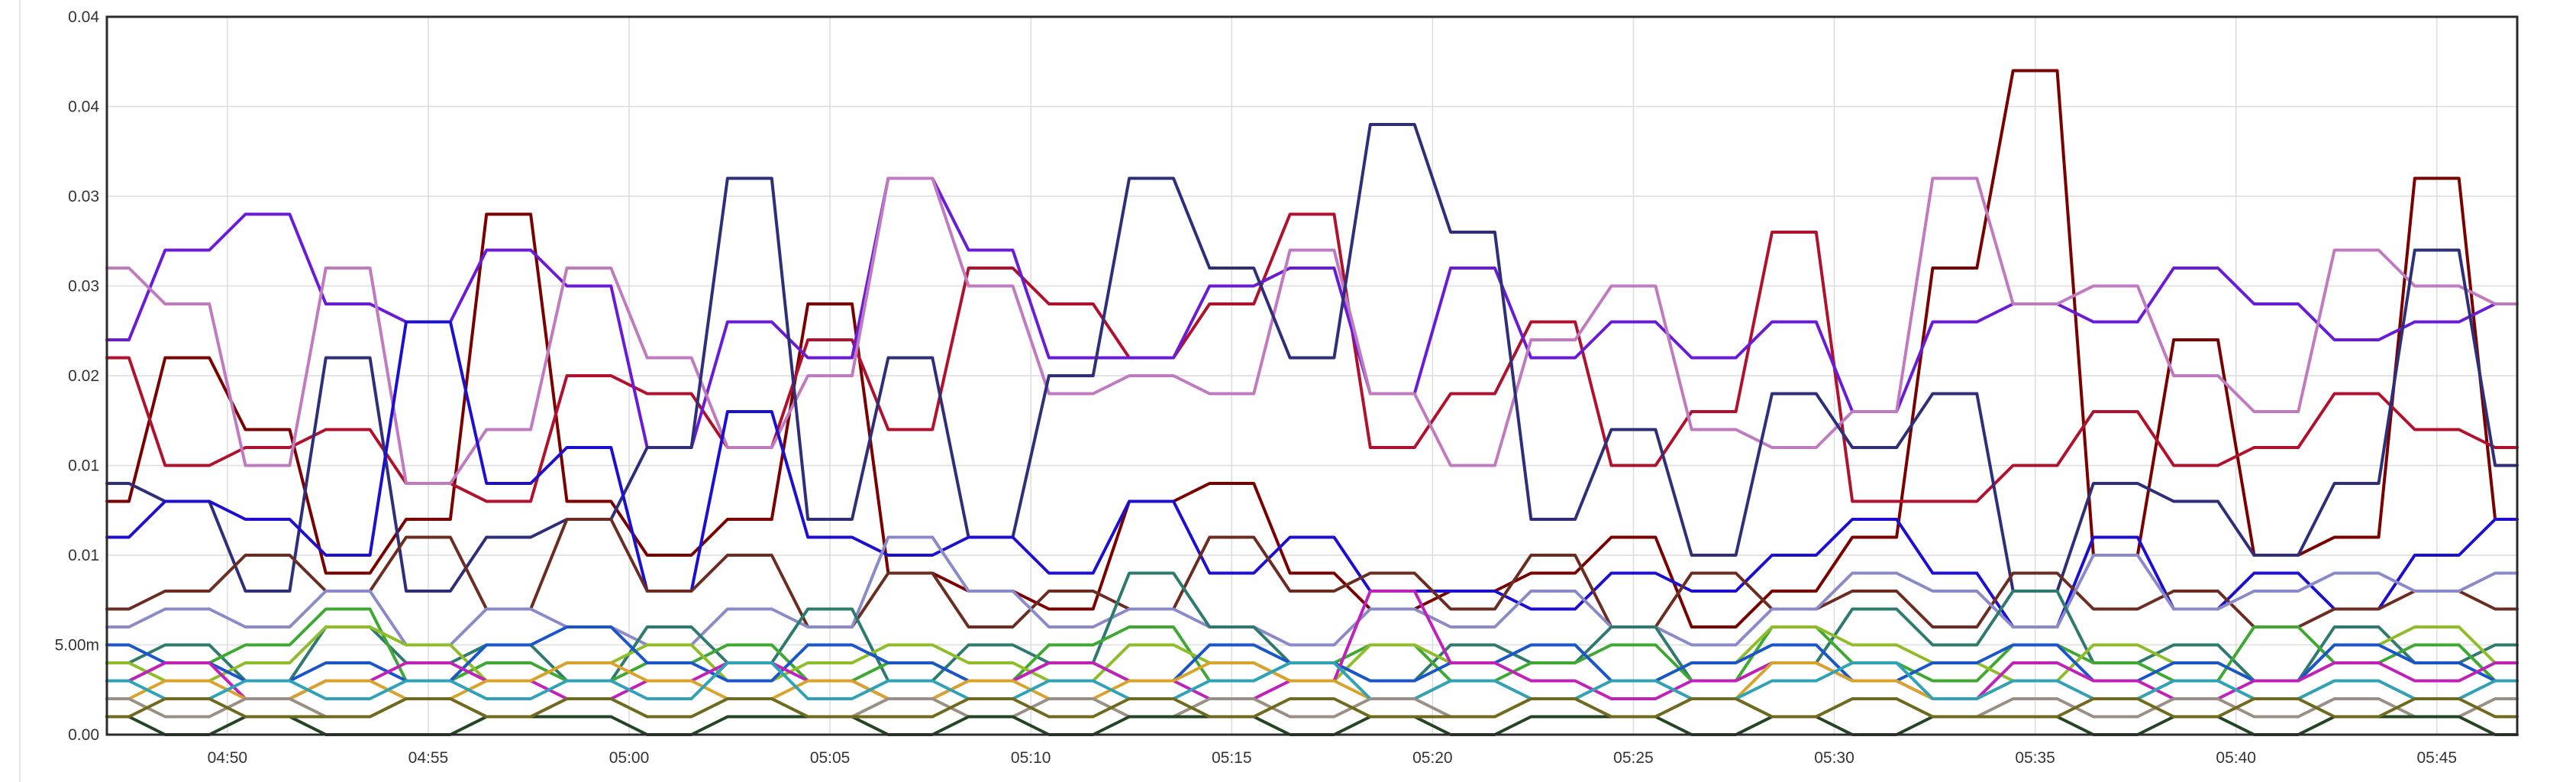 The image size is (2576, 782). What do you see at coordinates (629, 758) in the screenshot?
I see `x-tick-label: 05:00` at bounding box center [629, 758].